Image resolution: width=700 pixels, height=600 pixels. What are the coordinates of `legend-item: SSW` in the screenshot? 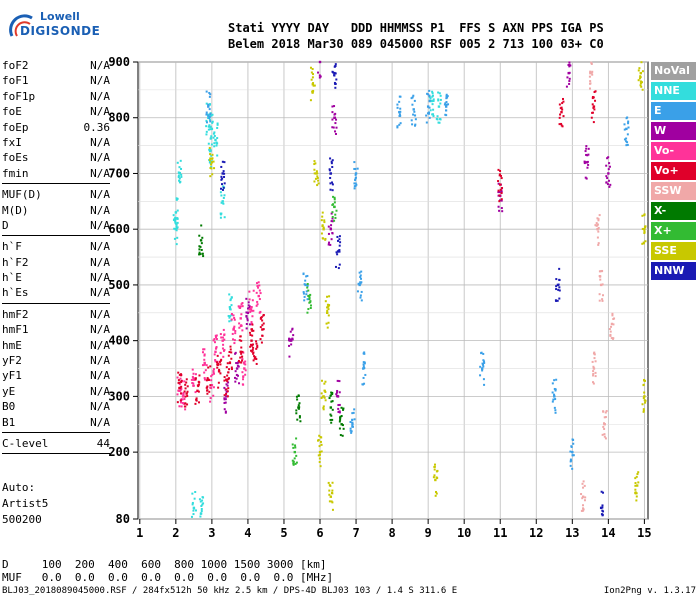 It's located at (673, 191).